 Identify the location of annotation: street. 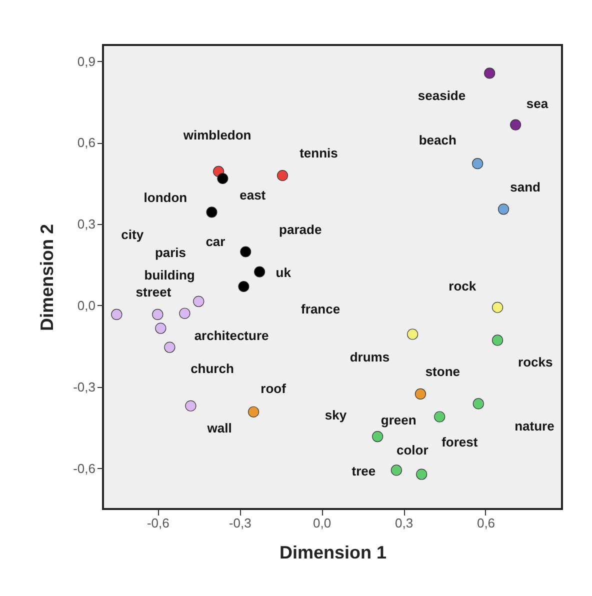
(154, 292).